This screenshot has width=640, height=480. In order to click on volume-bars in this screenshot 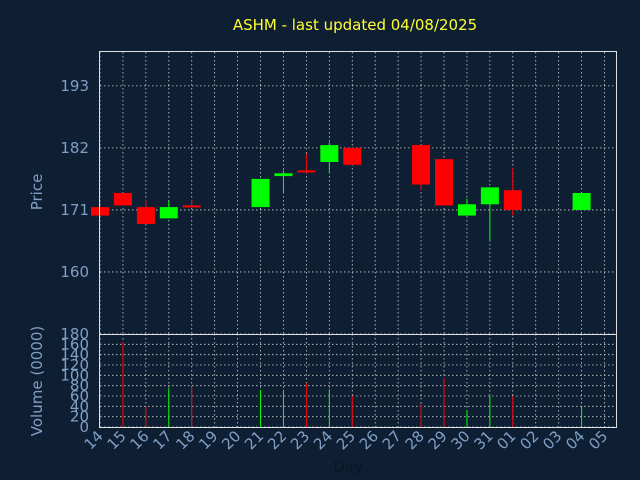, I will do `click(352, 384)`.